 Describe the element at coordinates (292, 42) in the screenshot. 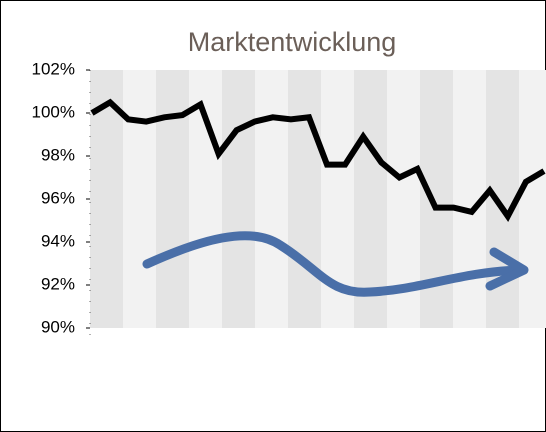

I see `chart-title: Marktentwicklung` at that location.